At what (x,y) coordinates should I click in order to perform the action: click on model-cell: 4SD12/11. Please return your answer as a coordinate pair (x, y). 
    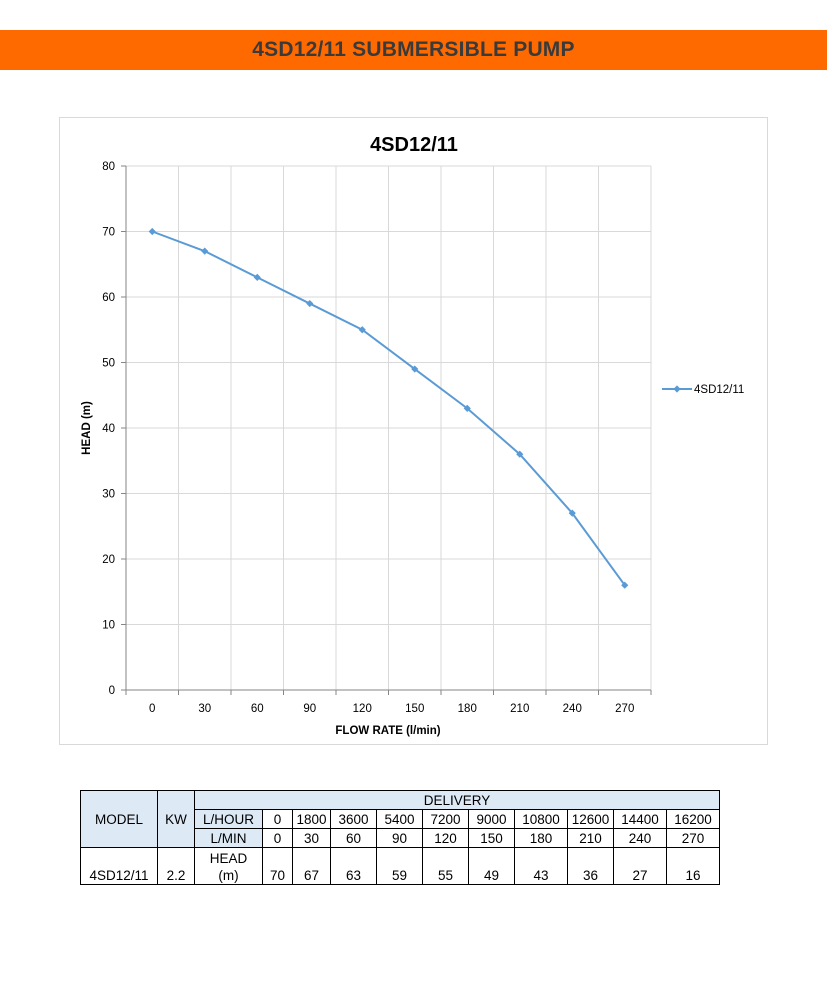
    Looking at the image, I should click on (119, 866).